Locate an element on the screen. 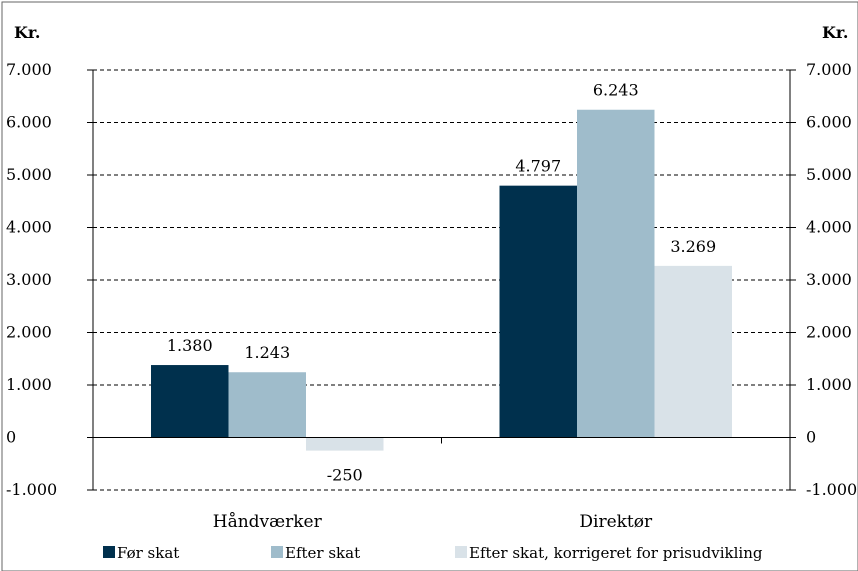 This screenshot has width=858, height=571. left-tick-label: 0 is located at coordinates (11, 437).